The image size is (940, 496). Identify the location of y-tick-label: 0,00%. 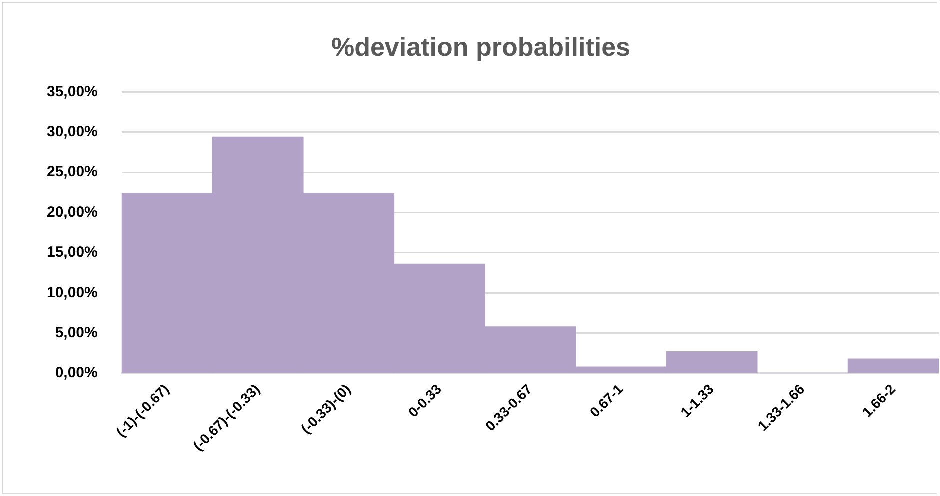
(76, 373).